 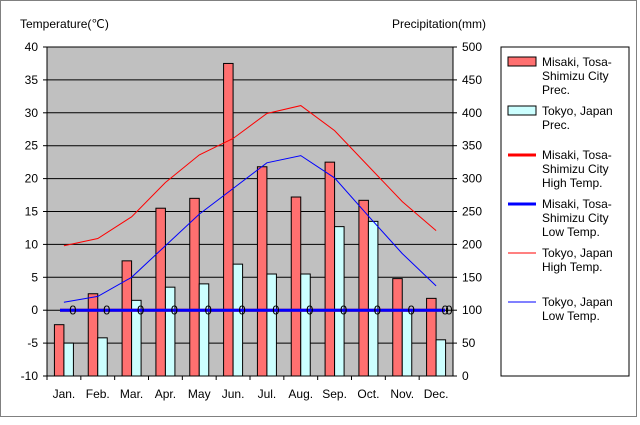 I want to click on y-left-tick-label: 0, so click(x=34, y=310).